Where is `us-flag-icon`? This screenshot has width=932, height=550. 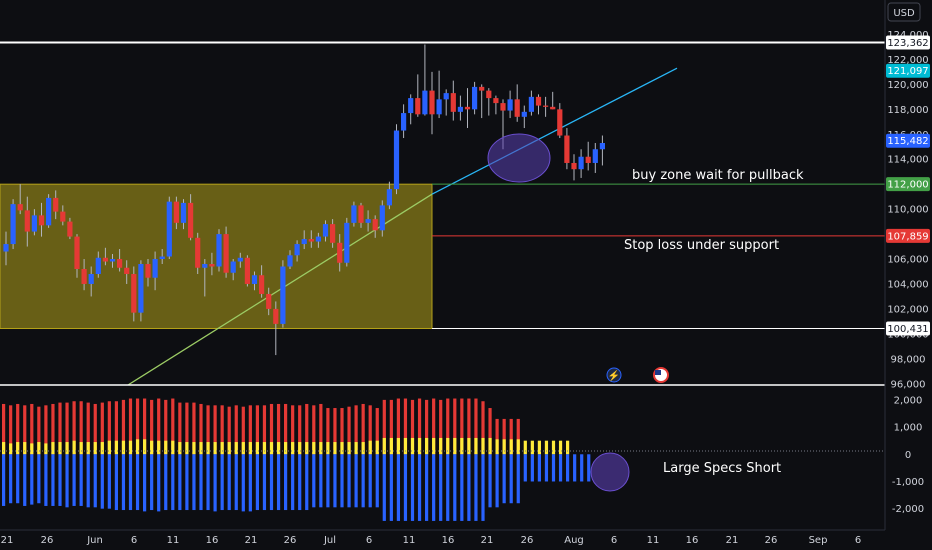
us-flag-icon is located at coordinates (661, 375).